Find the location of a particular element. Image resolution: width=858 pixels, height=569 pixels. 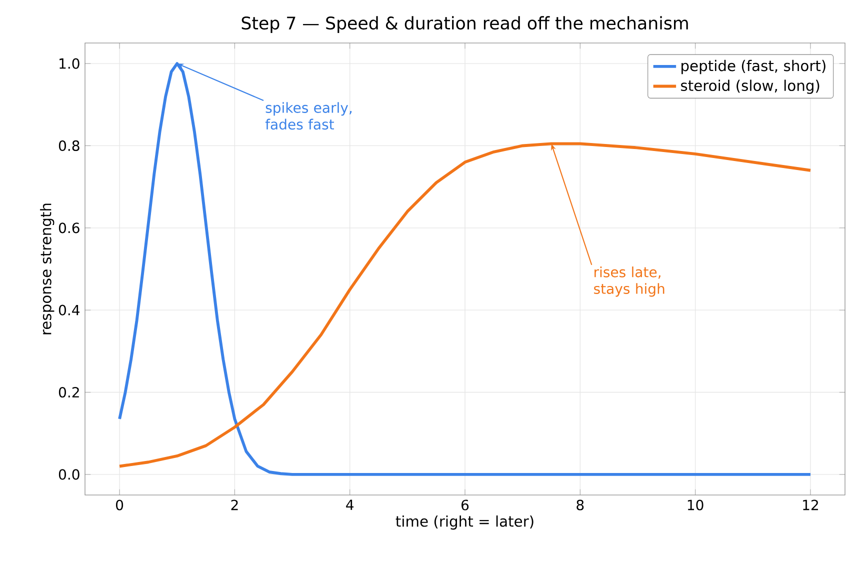

x-tick-label: 8 is located at coordinates (580, 505).